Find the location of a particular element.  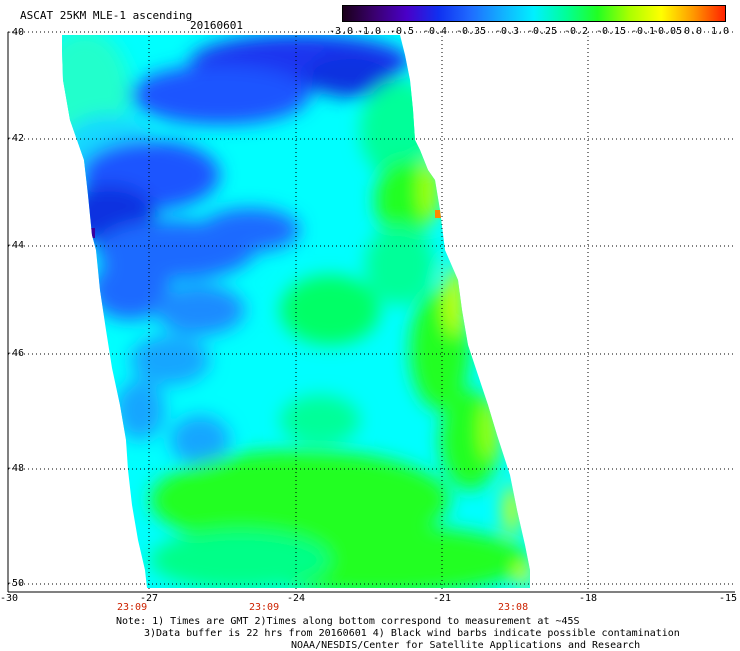

colorbar-label: -1.0 is located at coordinates (369, 31).